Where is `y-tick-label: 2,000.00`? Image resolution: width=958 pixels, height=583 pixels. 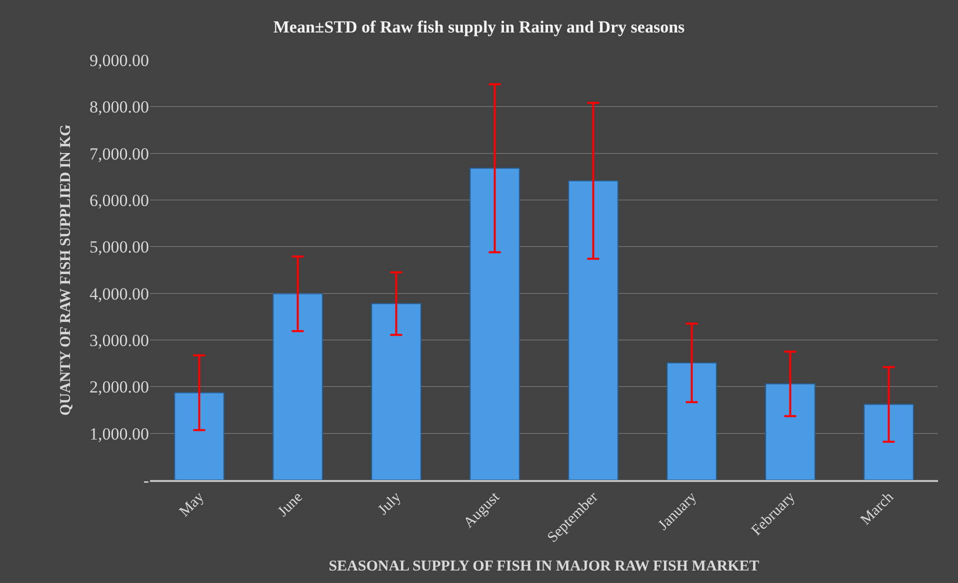
y-tick-label: 2,000.00 is located at coordinates (119, 387).